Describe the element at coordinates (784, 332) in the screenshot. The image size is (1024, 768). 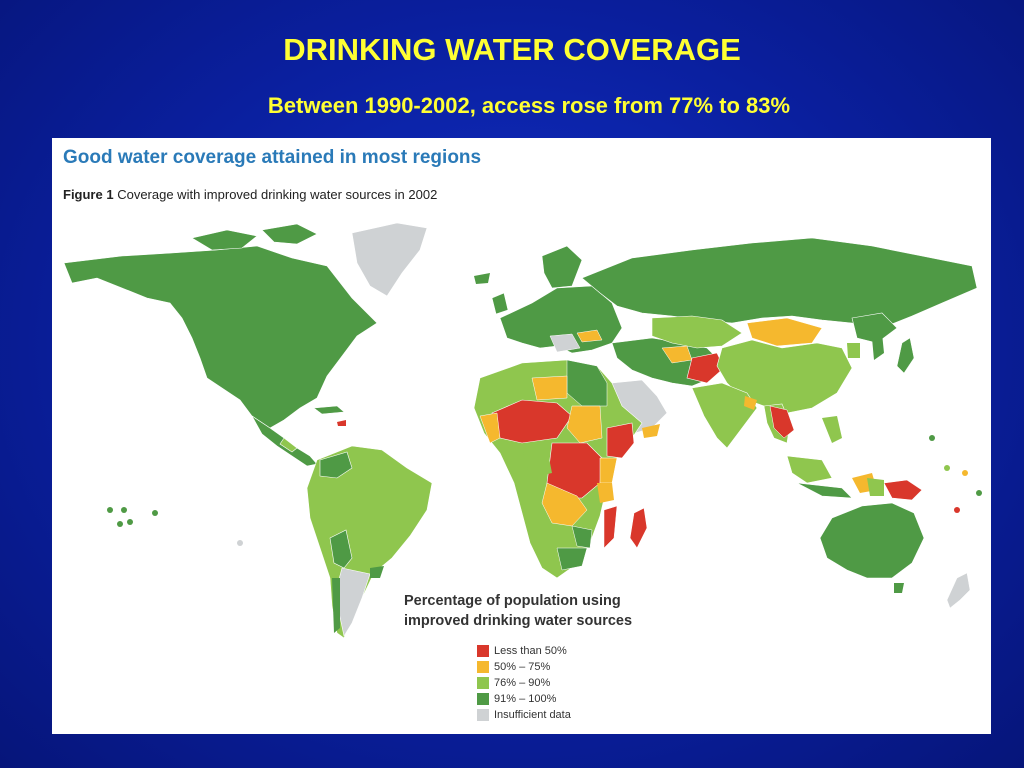
I see `mongolia` at that location.